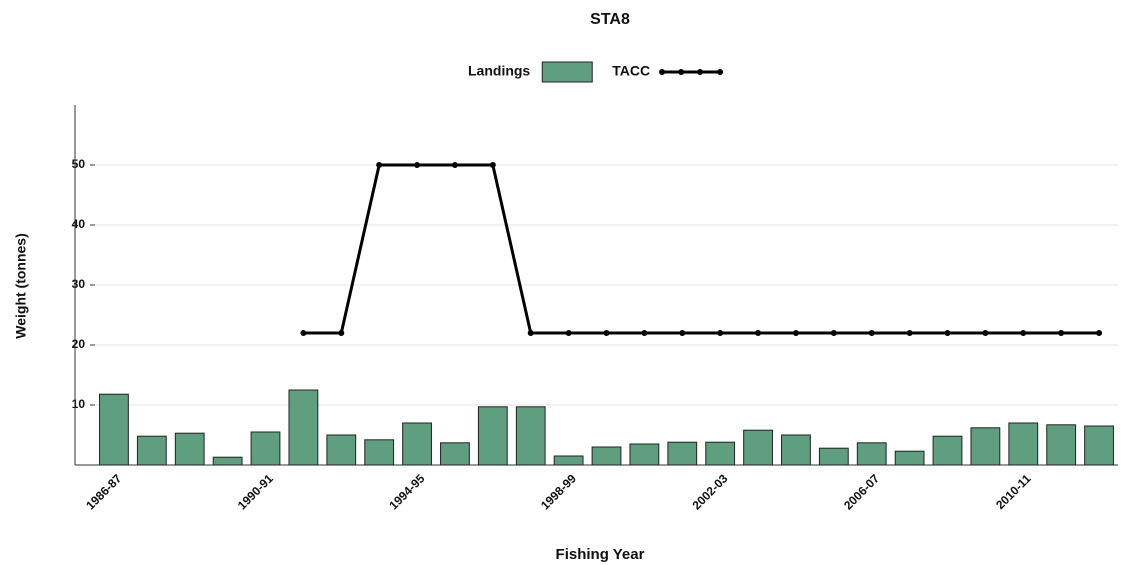 The height and width of the screenshot is (565, 1127). What do you see at coordinates (861, 491) in the screenshot?
I see `x-tick-label: 2006-07` at bounding box center [861, 491].